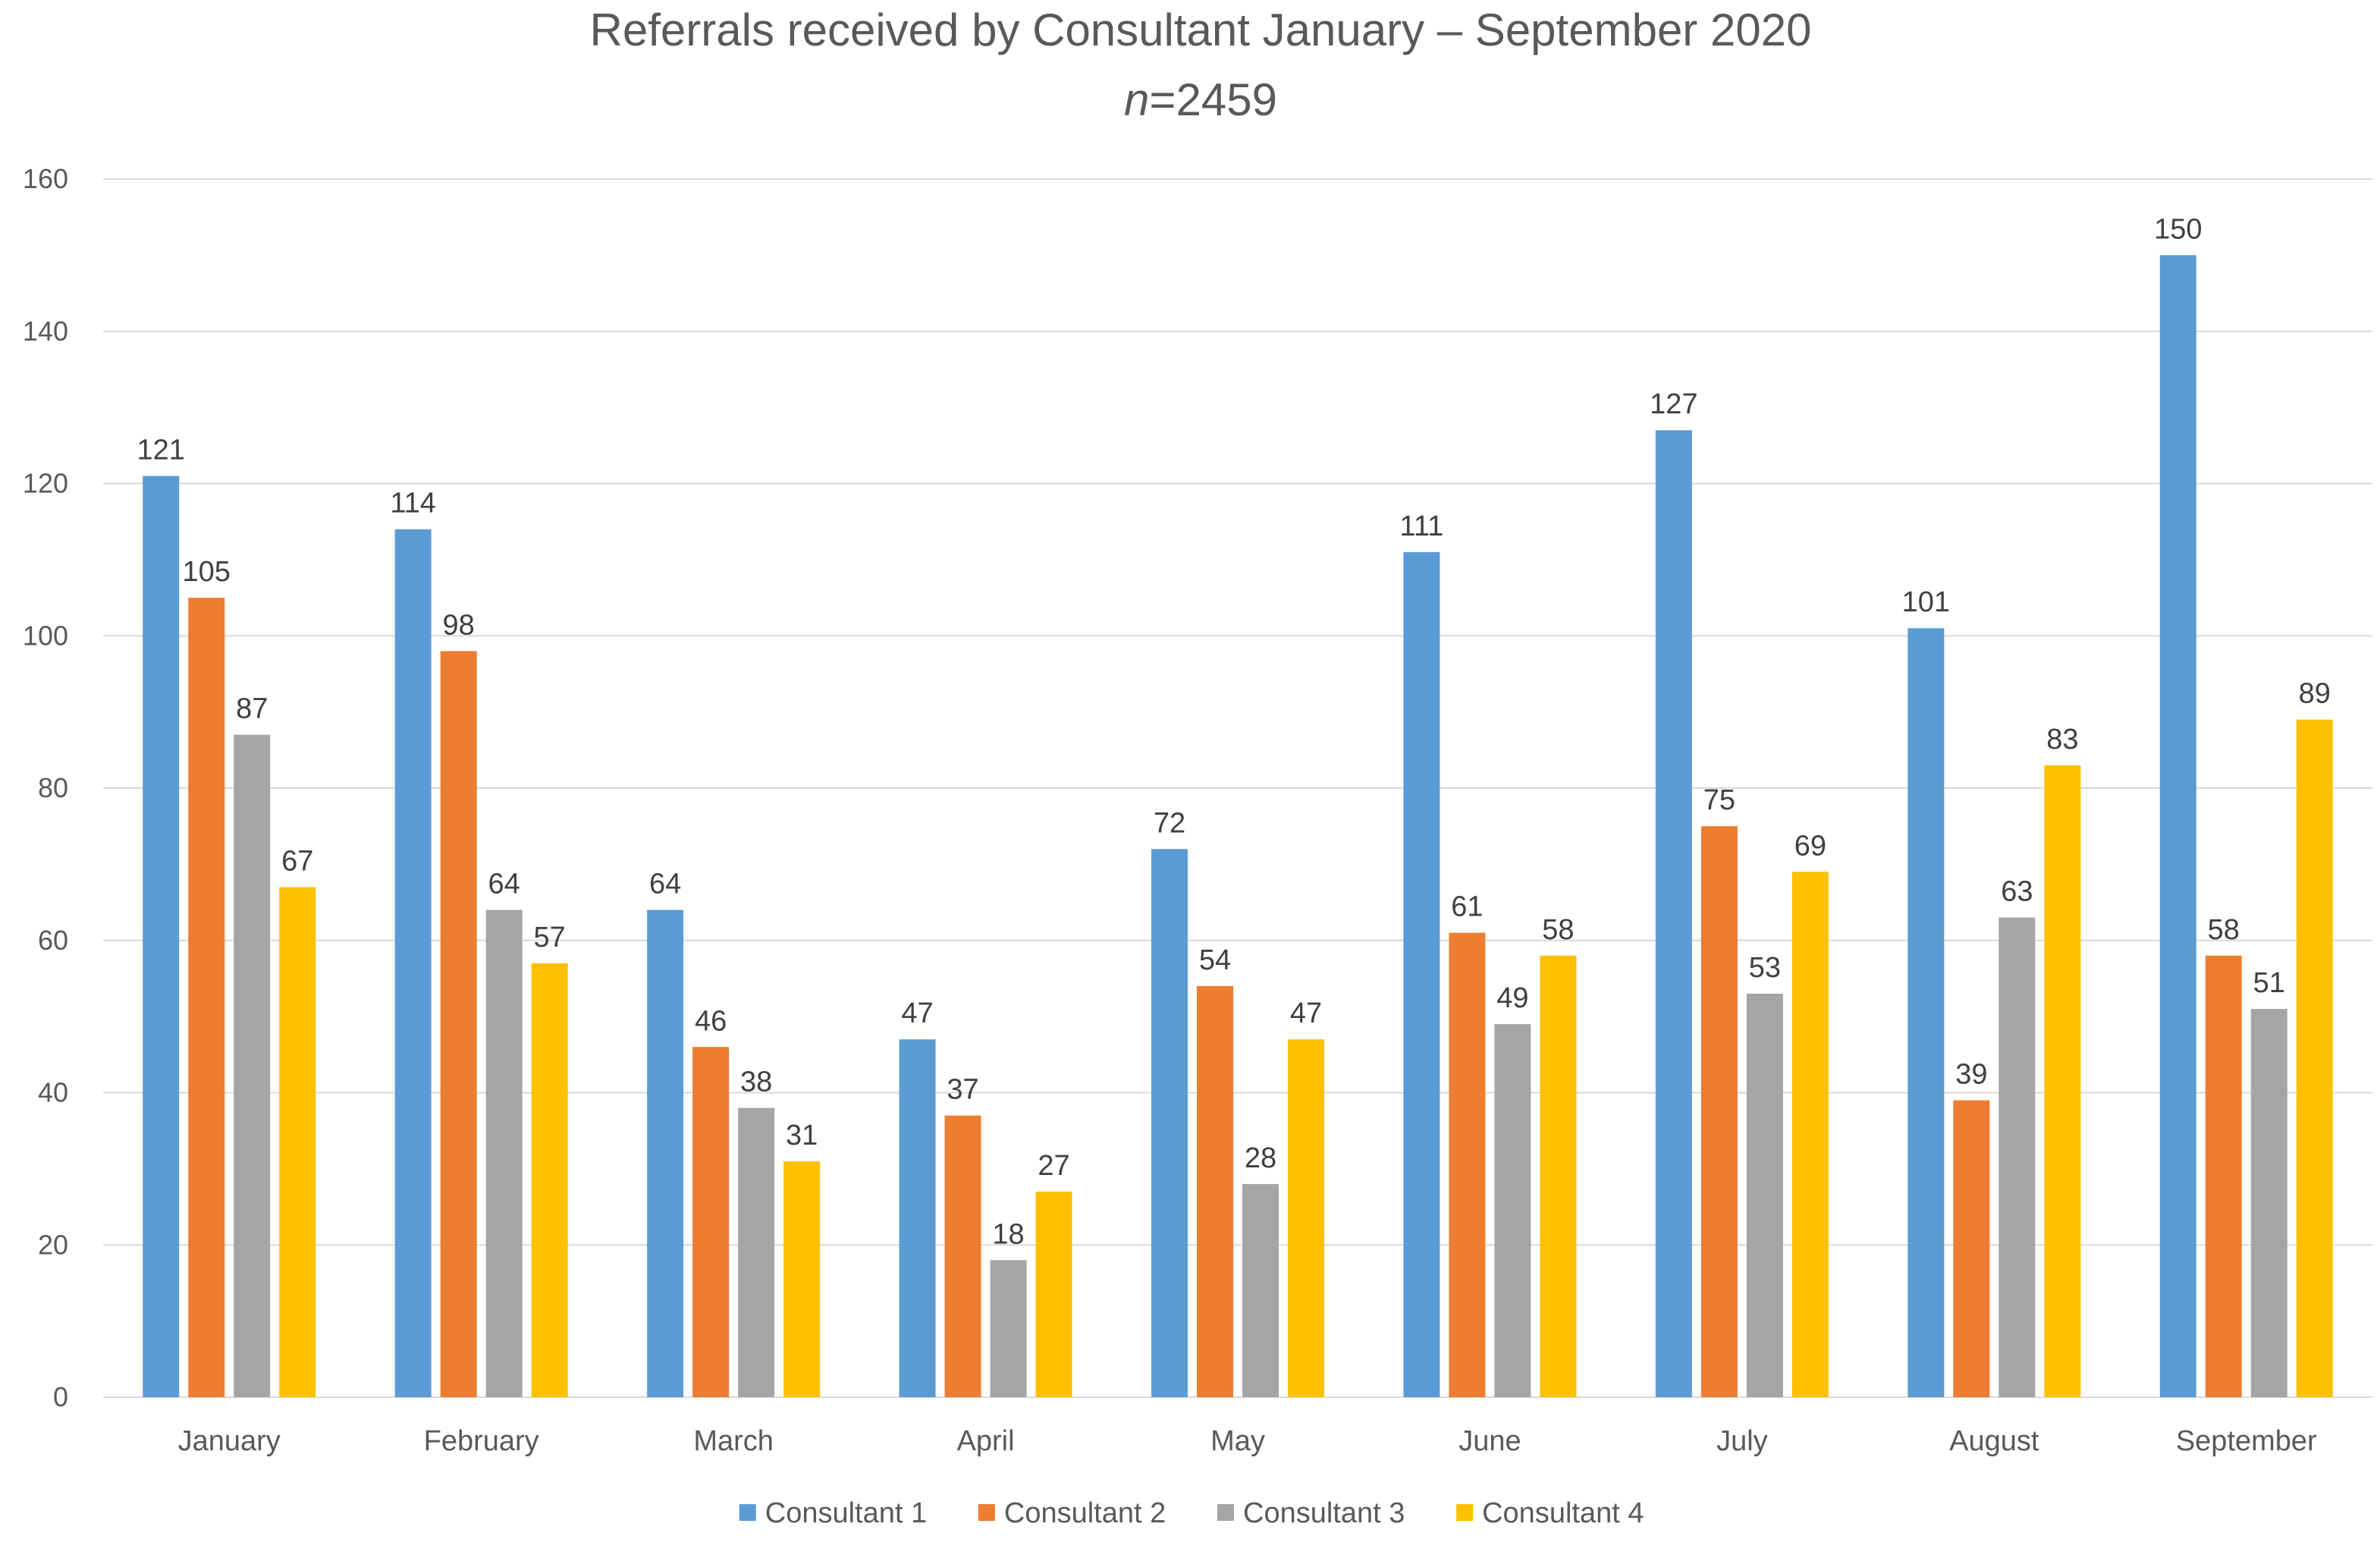 The height and width of the screenshot is (1555, 2380). I want to click on data-label: 101, so click(1926, 602).